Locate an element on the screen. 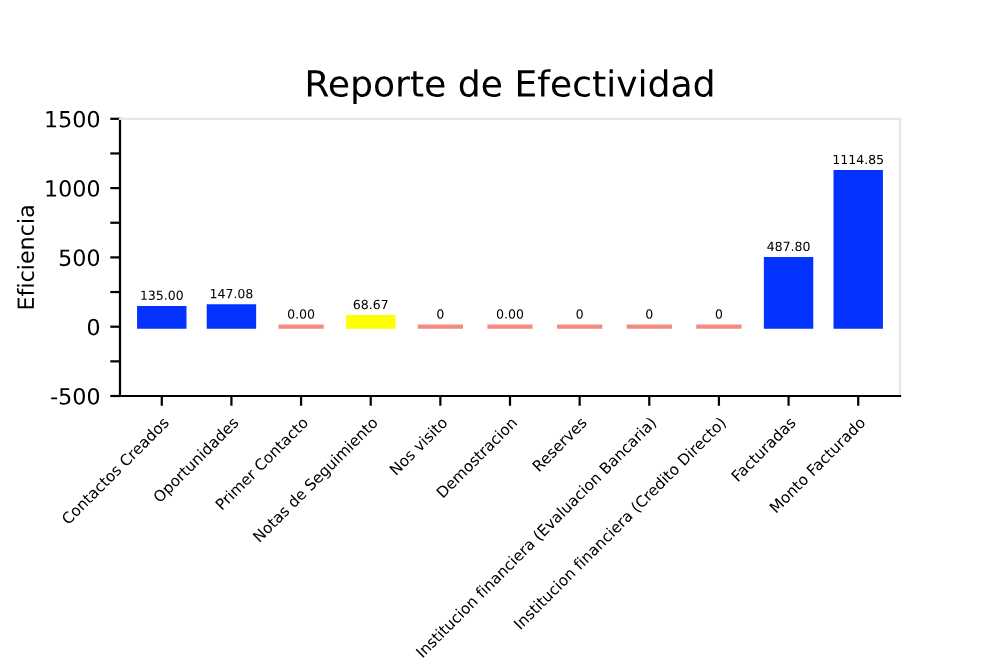  y-tick-label: 500 is located at coordinates (79, 258).